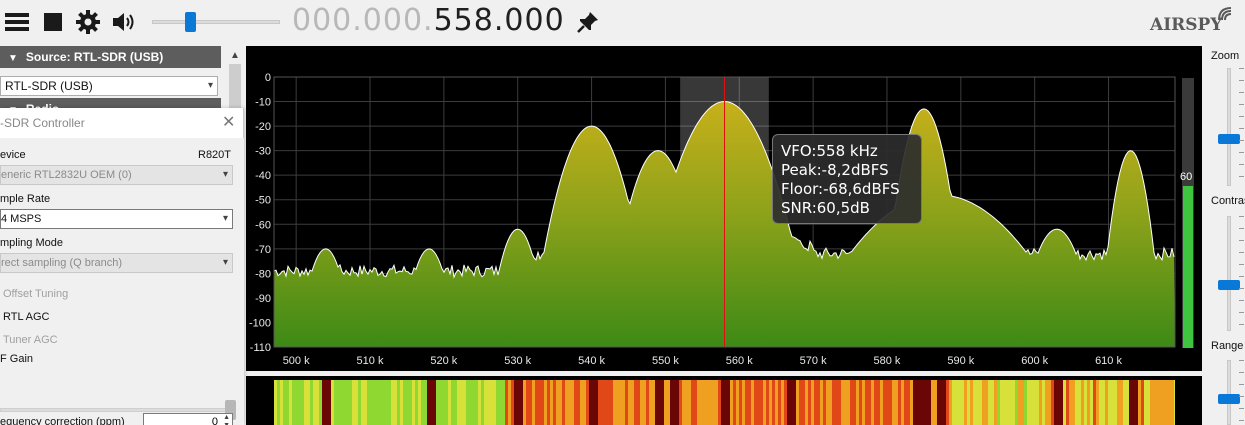 The image size is (1245, 425). I want to click on waterfall-display, so click(724, 400).